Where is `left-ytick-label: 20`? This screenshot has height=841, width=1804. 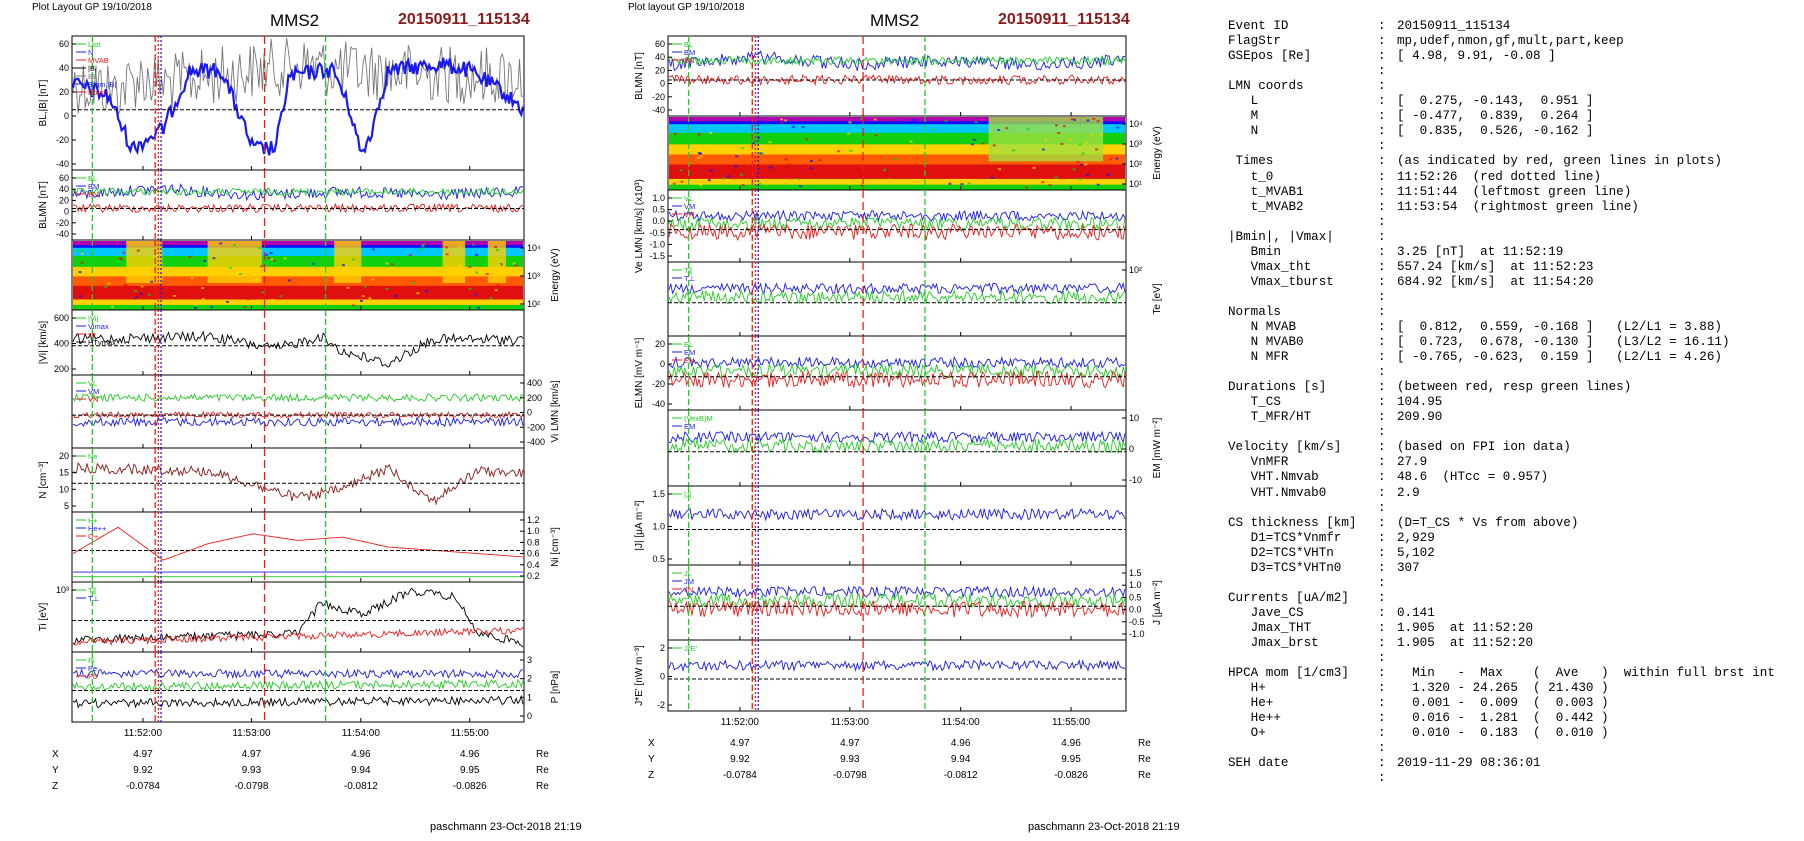
left-ytick-label: 20 is located at coordinates (64, 92).